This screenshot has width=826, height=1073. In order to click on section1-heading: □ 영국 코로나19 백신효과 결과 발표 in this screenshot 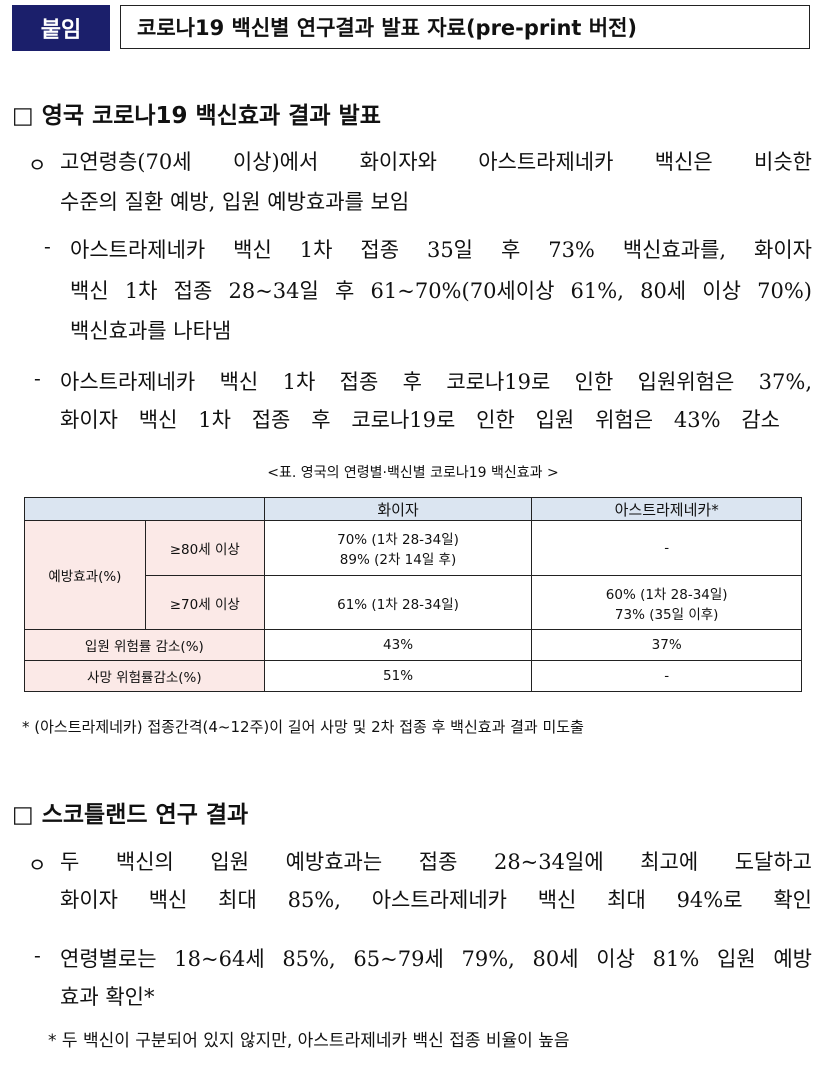, I will do `click(196, 116)`.